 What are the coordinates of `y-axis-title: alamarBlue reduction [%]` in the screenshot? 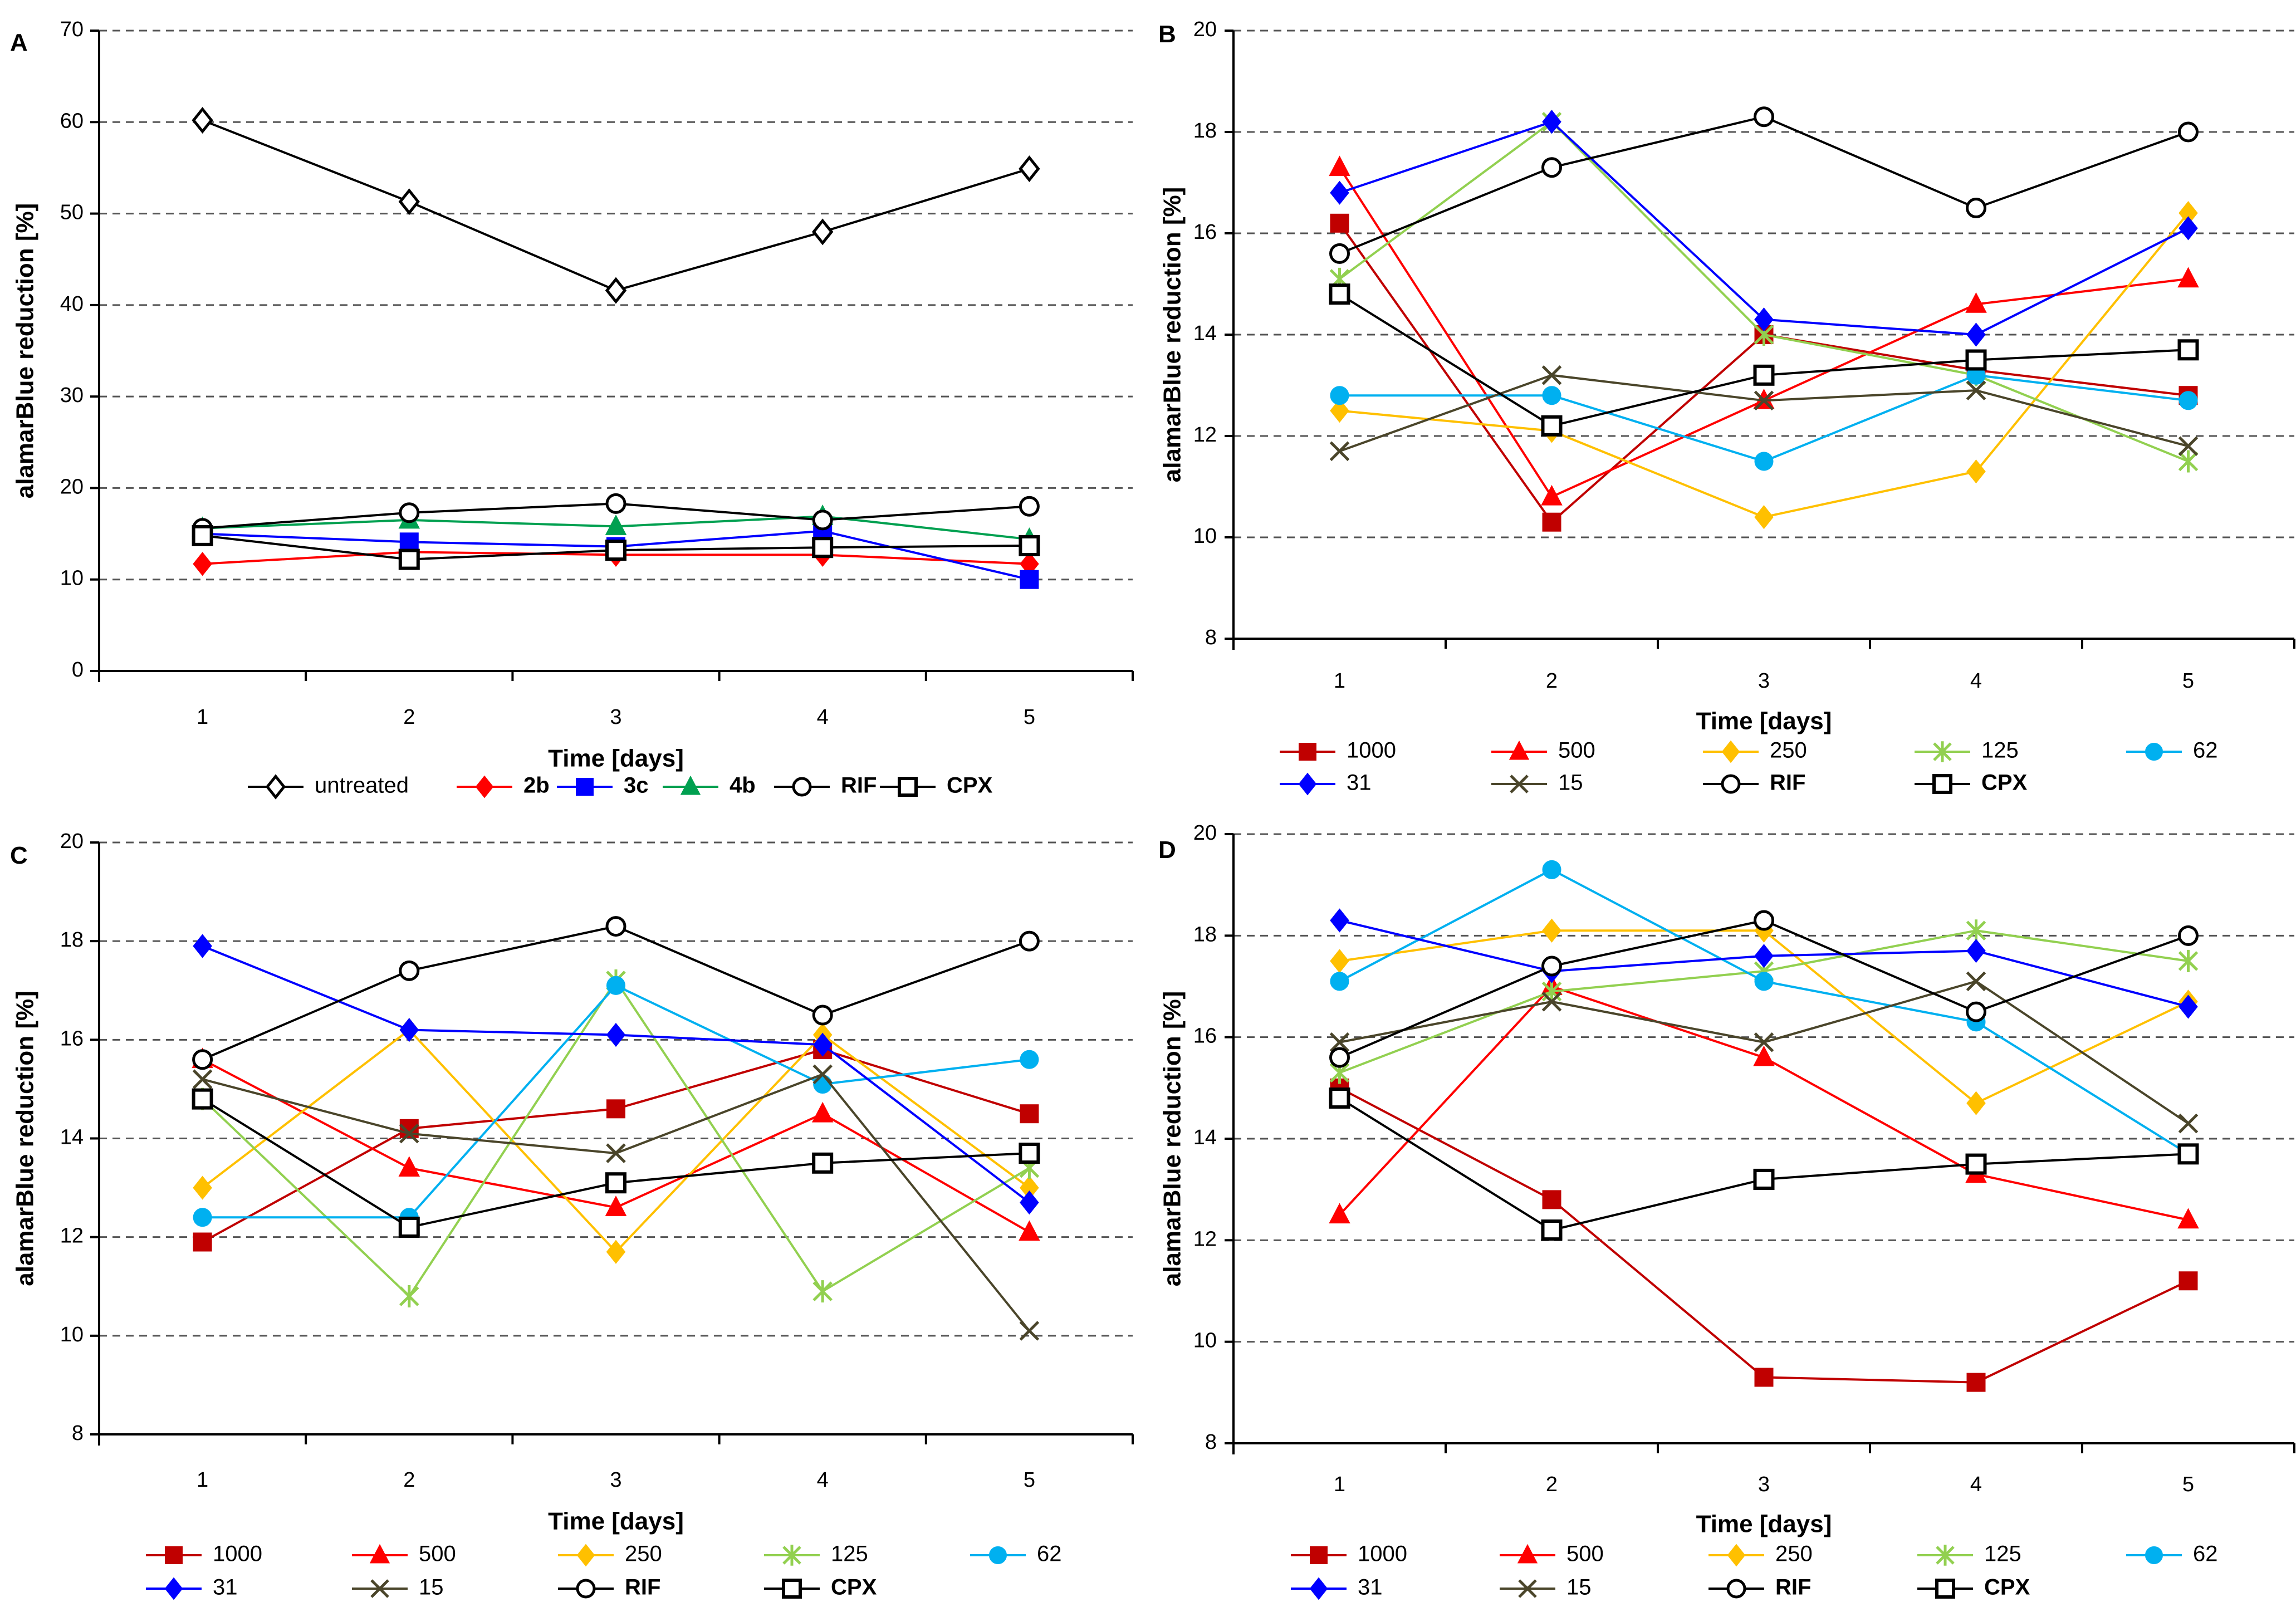 It's located at (25, 1138).